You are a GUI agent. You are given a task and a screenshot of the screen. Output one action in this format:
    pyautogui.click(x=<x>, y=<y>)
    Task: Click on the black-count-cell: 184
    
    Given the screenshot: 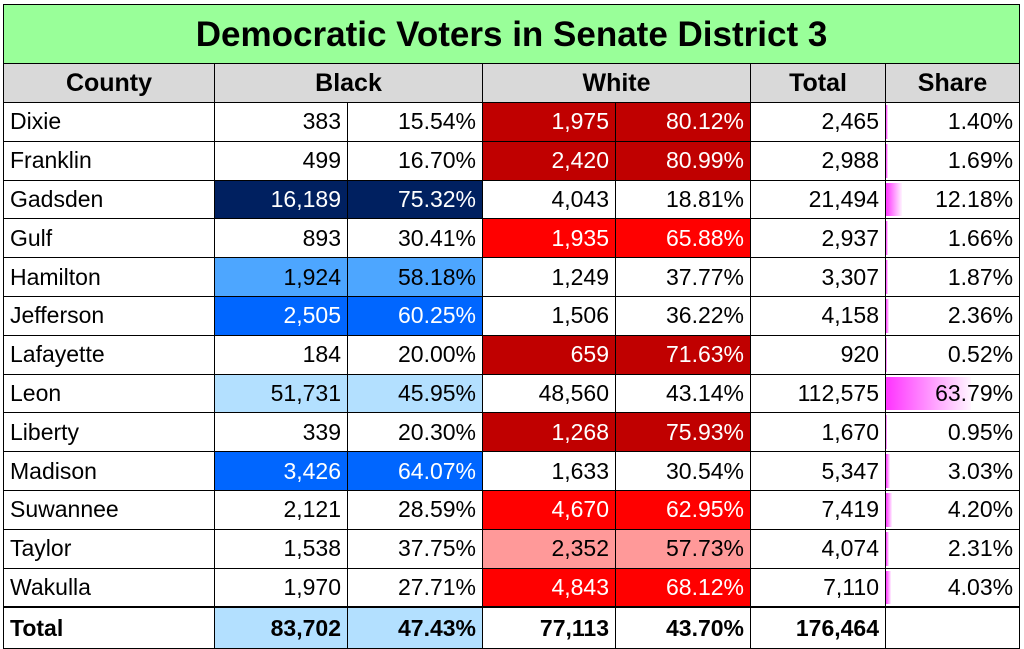 What is the action you would take?
    pyautogui.click(x=281, y=354)
    